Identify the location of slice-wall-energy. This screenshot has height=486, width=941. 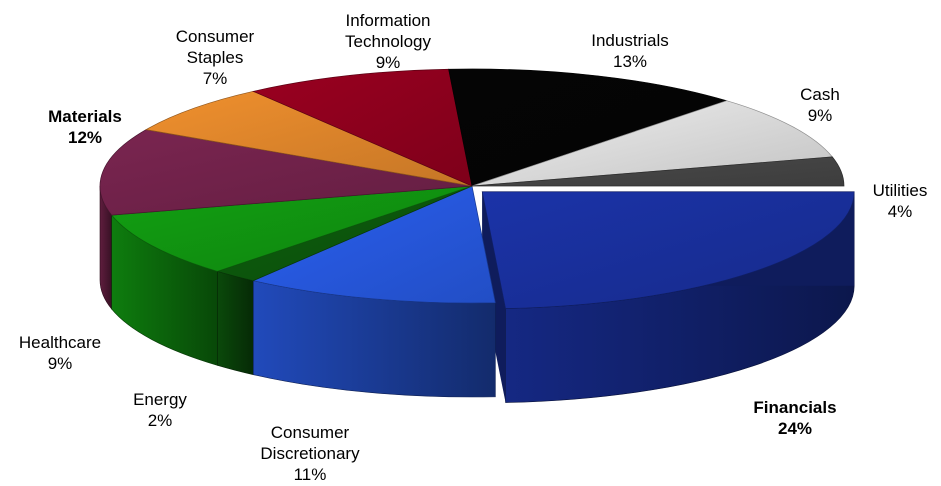
(235, 323).